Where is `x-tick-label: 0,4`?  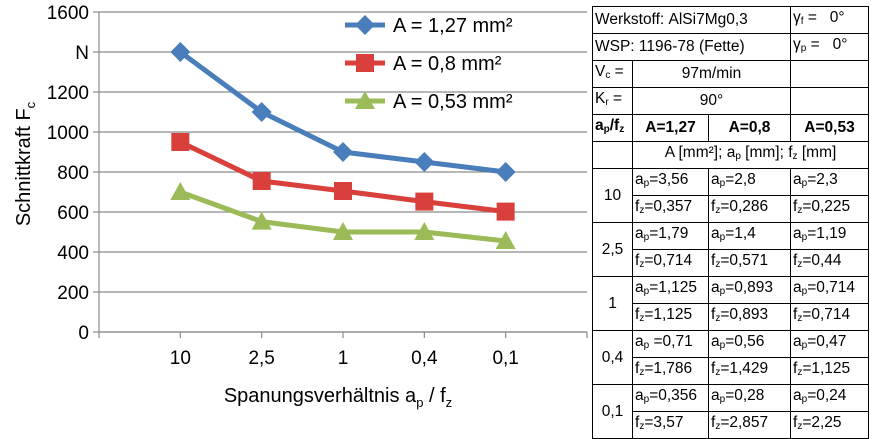 x-tick-label: 0,4 is located at coordinates (424, 358).